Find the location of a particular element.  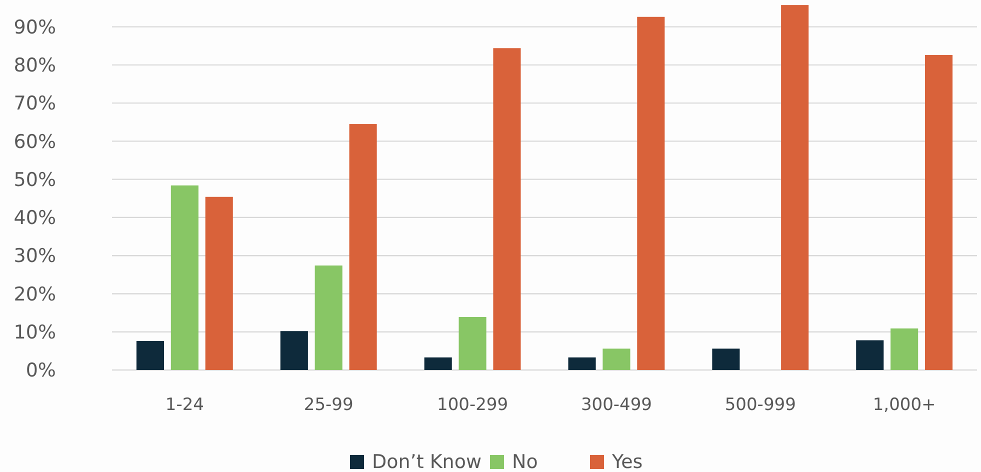

y-tick-label: 70% is located at coordinates (35, 103).